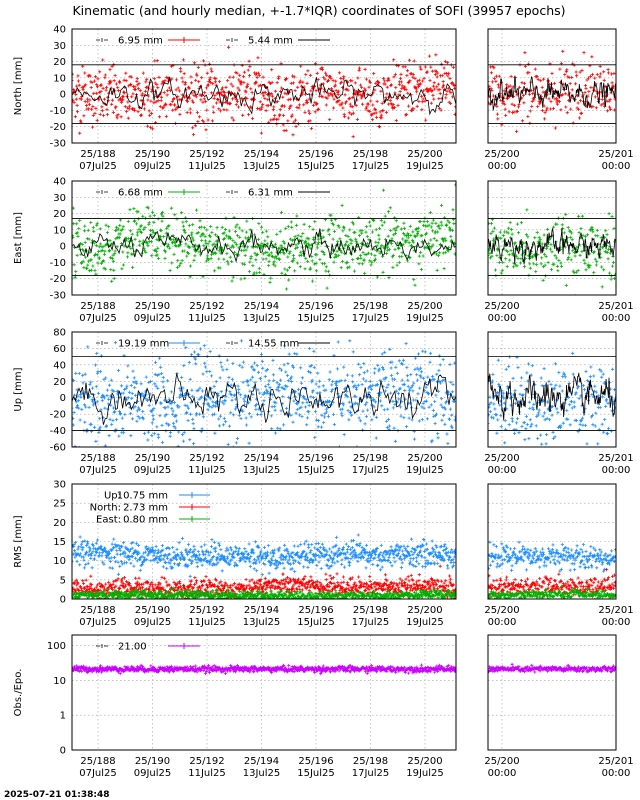 The width and height of the screenshot is (640, 800). Describe the element at coordinates (152, 306) in the screenshot. I see `x-tick-label: 25/190` at that location.